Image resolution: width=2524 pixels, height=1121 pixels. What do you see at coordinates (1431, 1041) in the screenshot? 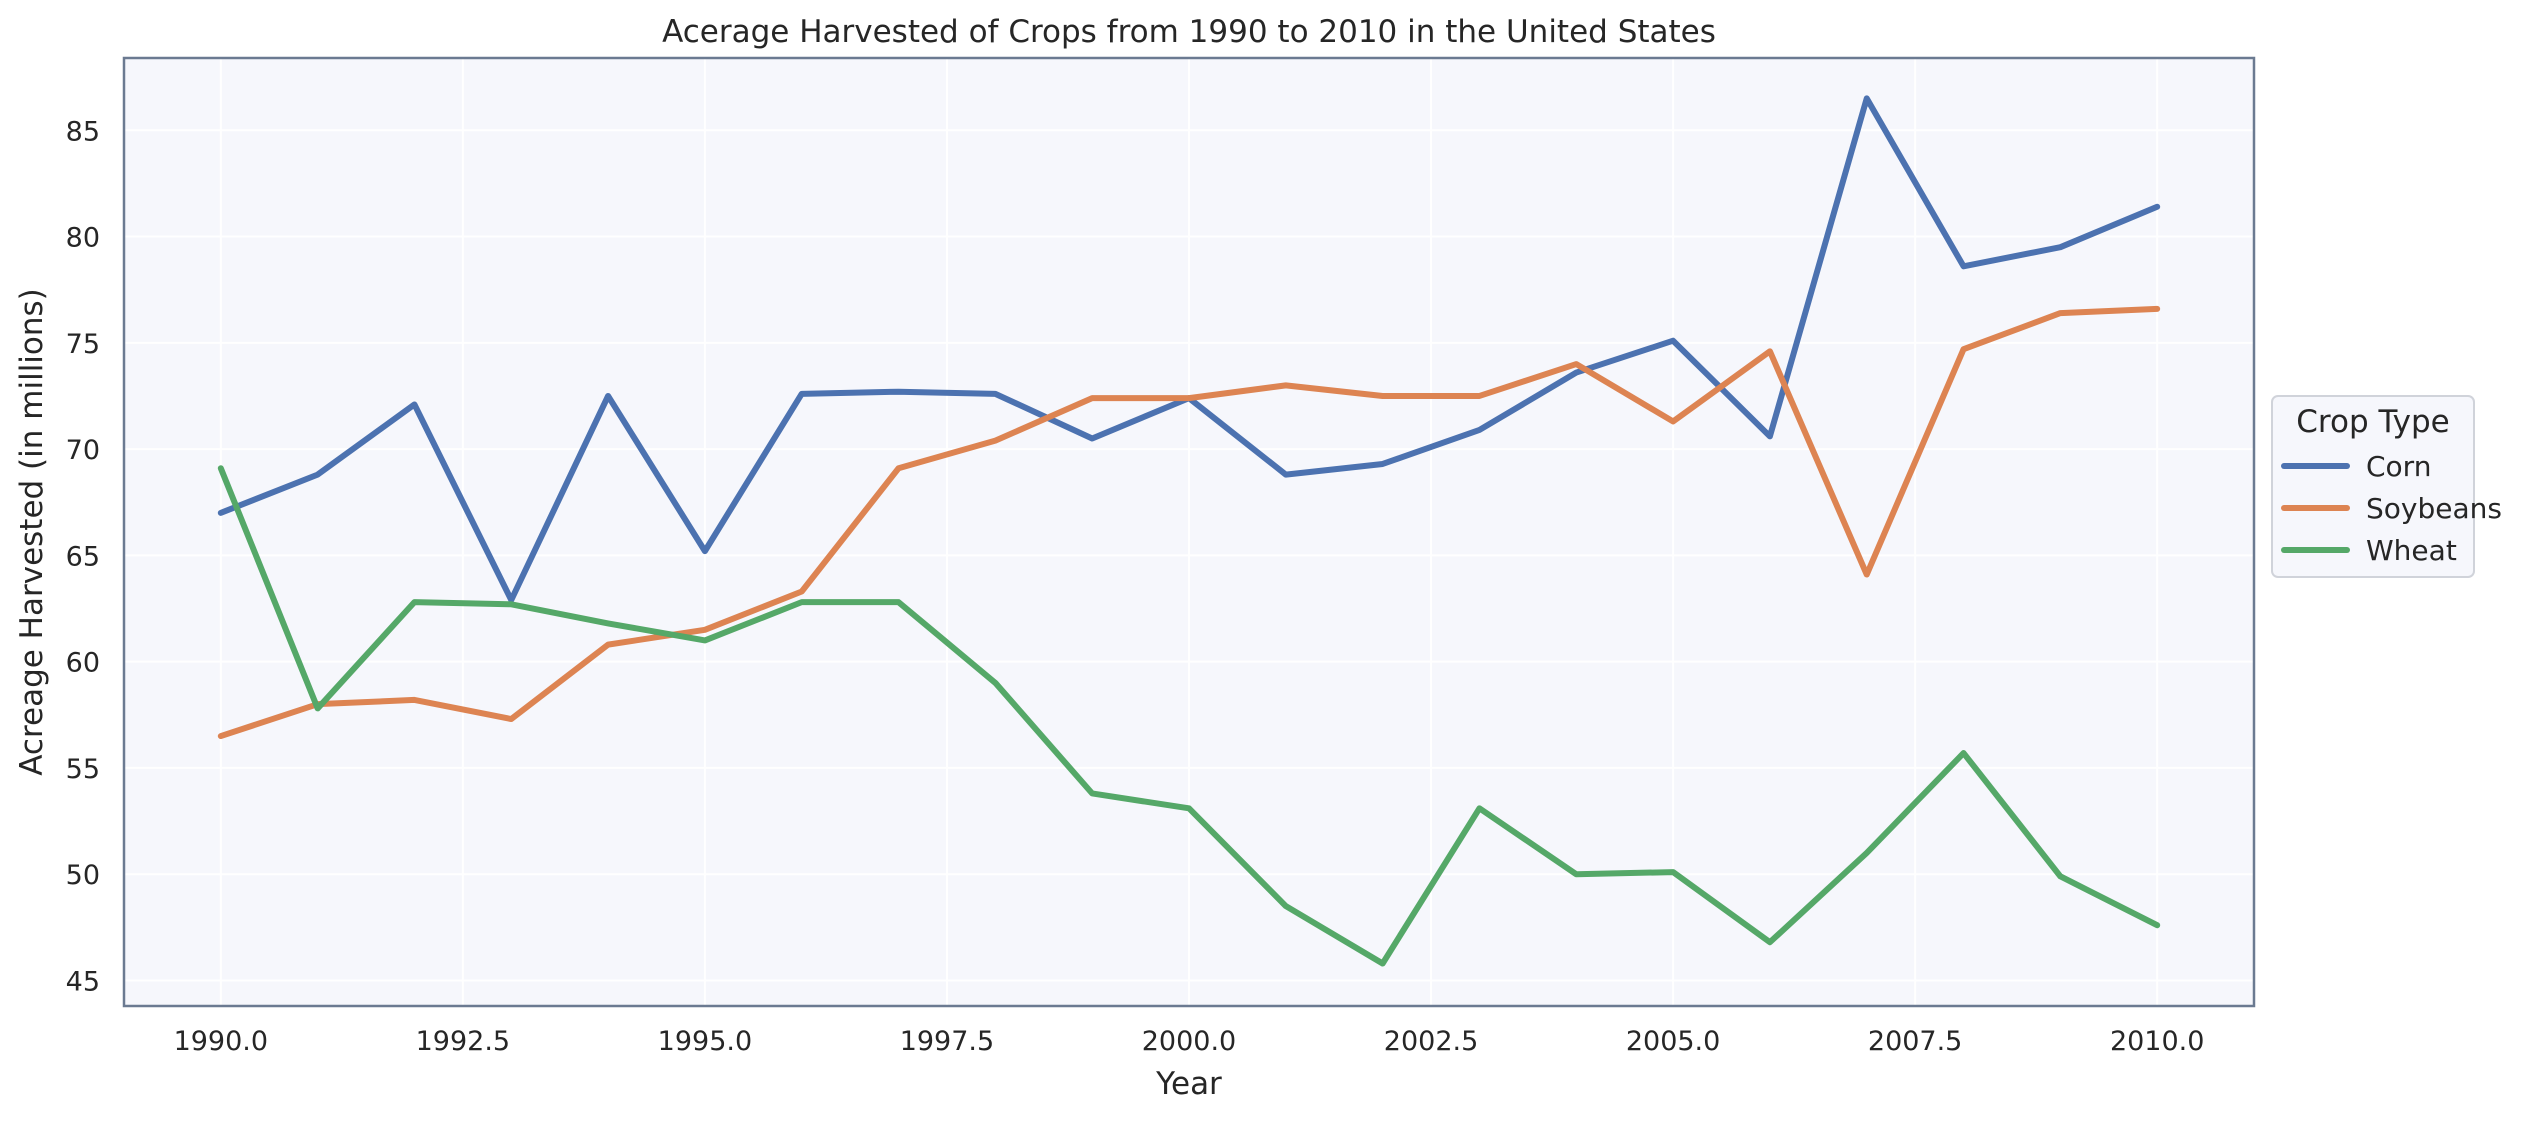
I see `x-tick-label: 2002.5` at bounding box center [1431, 1041].